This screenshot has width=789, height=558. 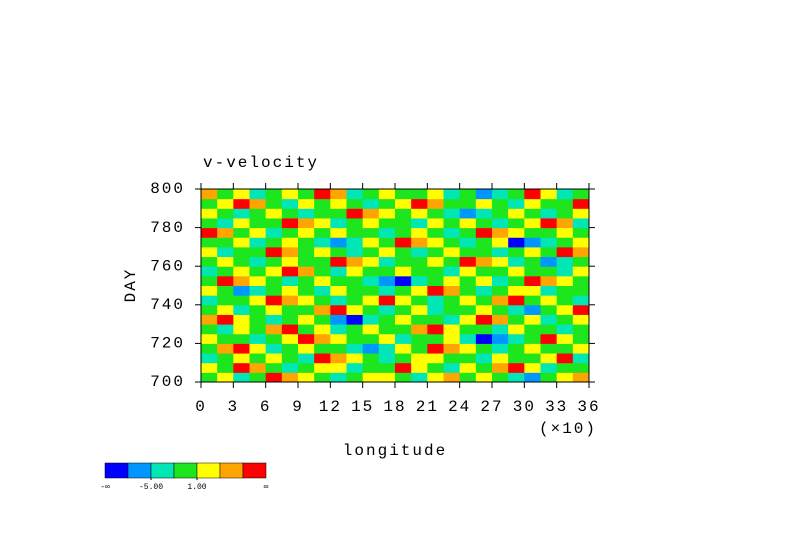 I want to click on colorbar-label: ∞, so click(x=266, y=487).